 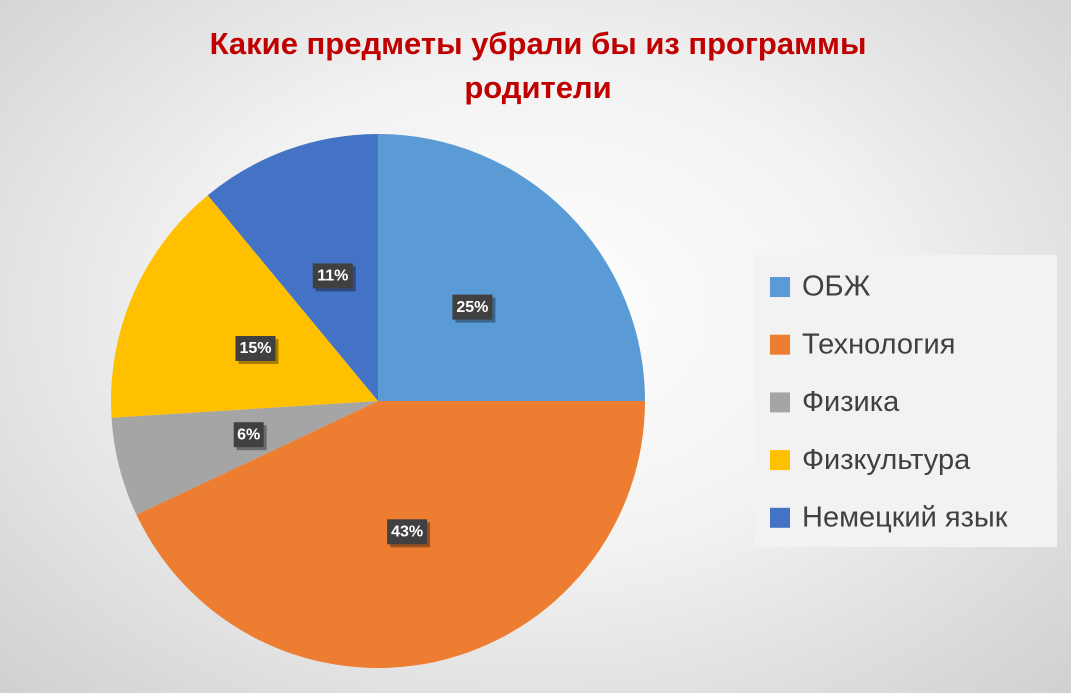 What do you see at coordinates (906, 401) in the screenshot?
I see `legend-box` at bounding box center [906, 401].